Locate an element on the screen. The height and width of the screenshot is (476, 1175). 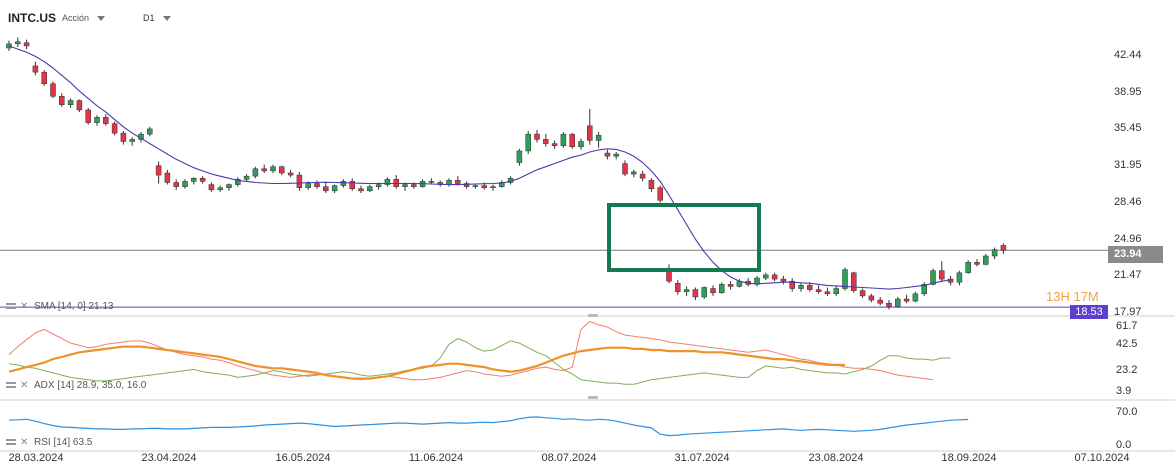
date-tick-label: 28.03.2024 is located at coordinates (36, 458).